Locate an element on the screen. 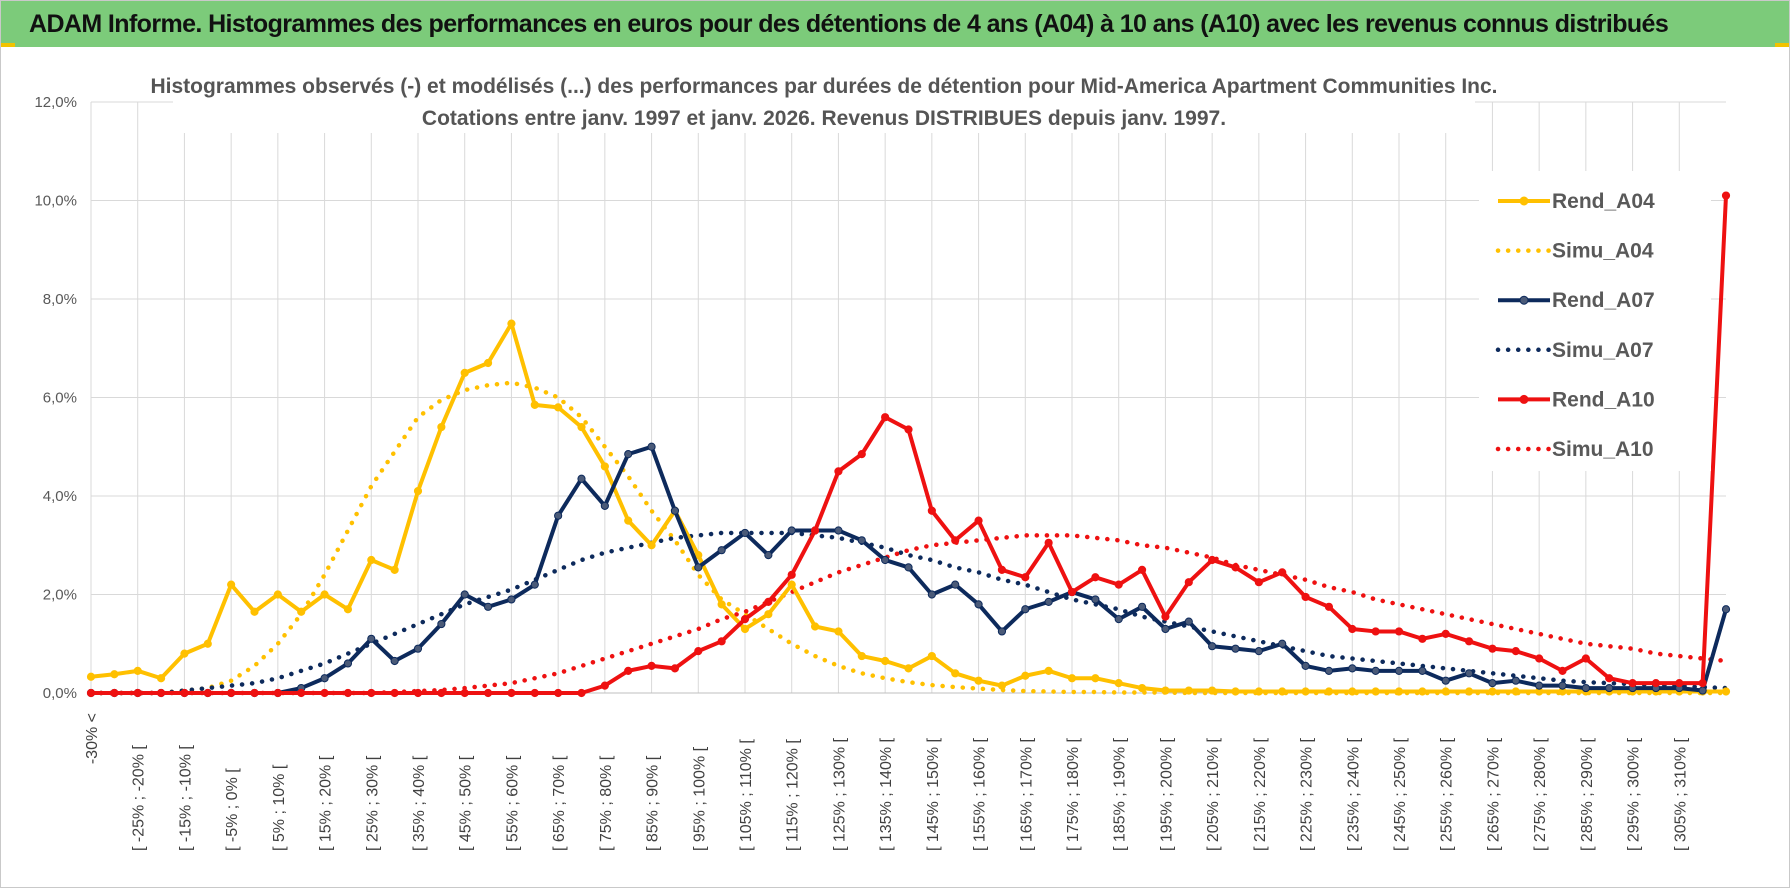  x-tick-label: [ -5% ; 0% [ is located at coordinates (232, 809).